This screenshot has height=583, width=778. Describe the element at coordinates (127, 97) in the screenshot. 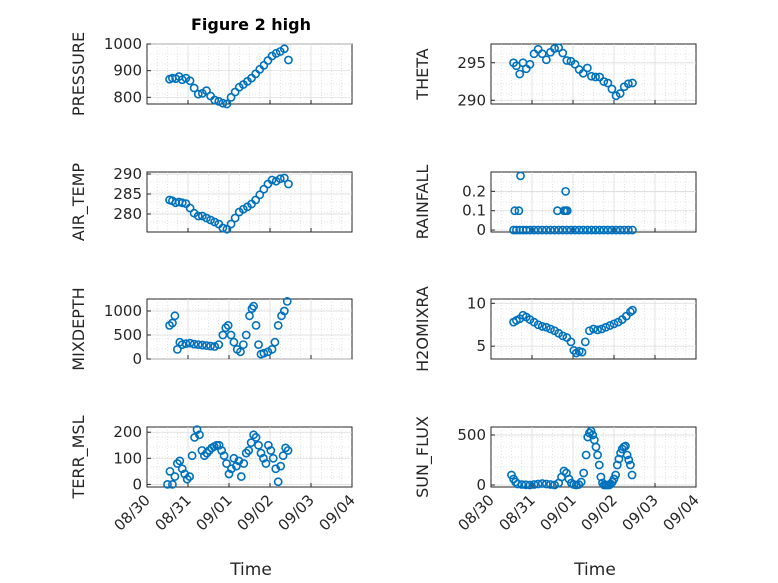

I see `y-tick-label: 800` at that location.